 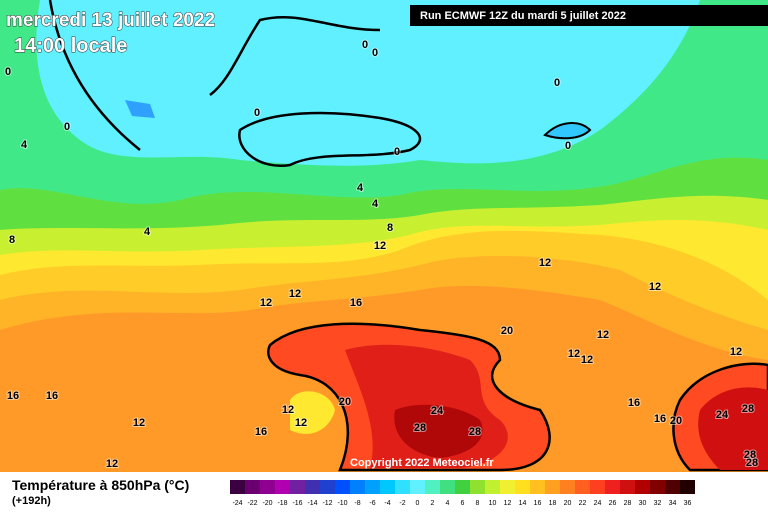 I want to click on scale-label: 0, so click(x=418, y=503).